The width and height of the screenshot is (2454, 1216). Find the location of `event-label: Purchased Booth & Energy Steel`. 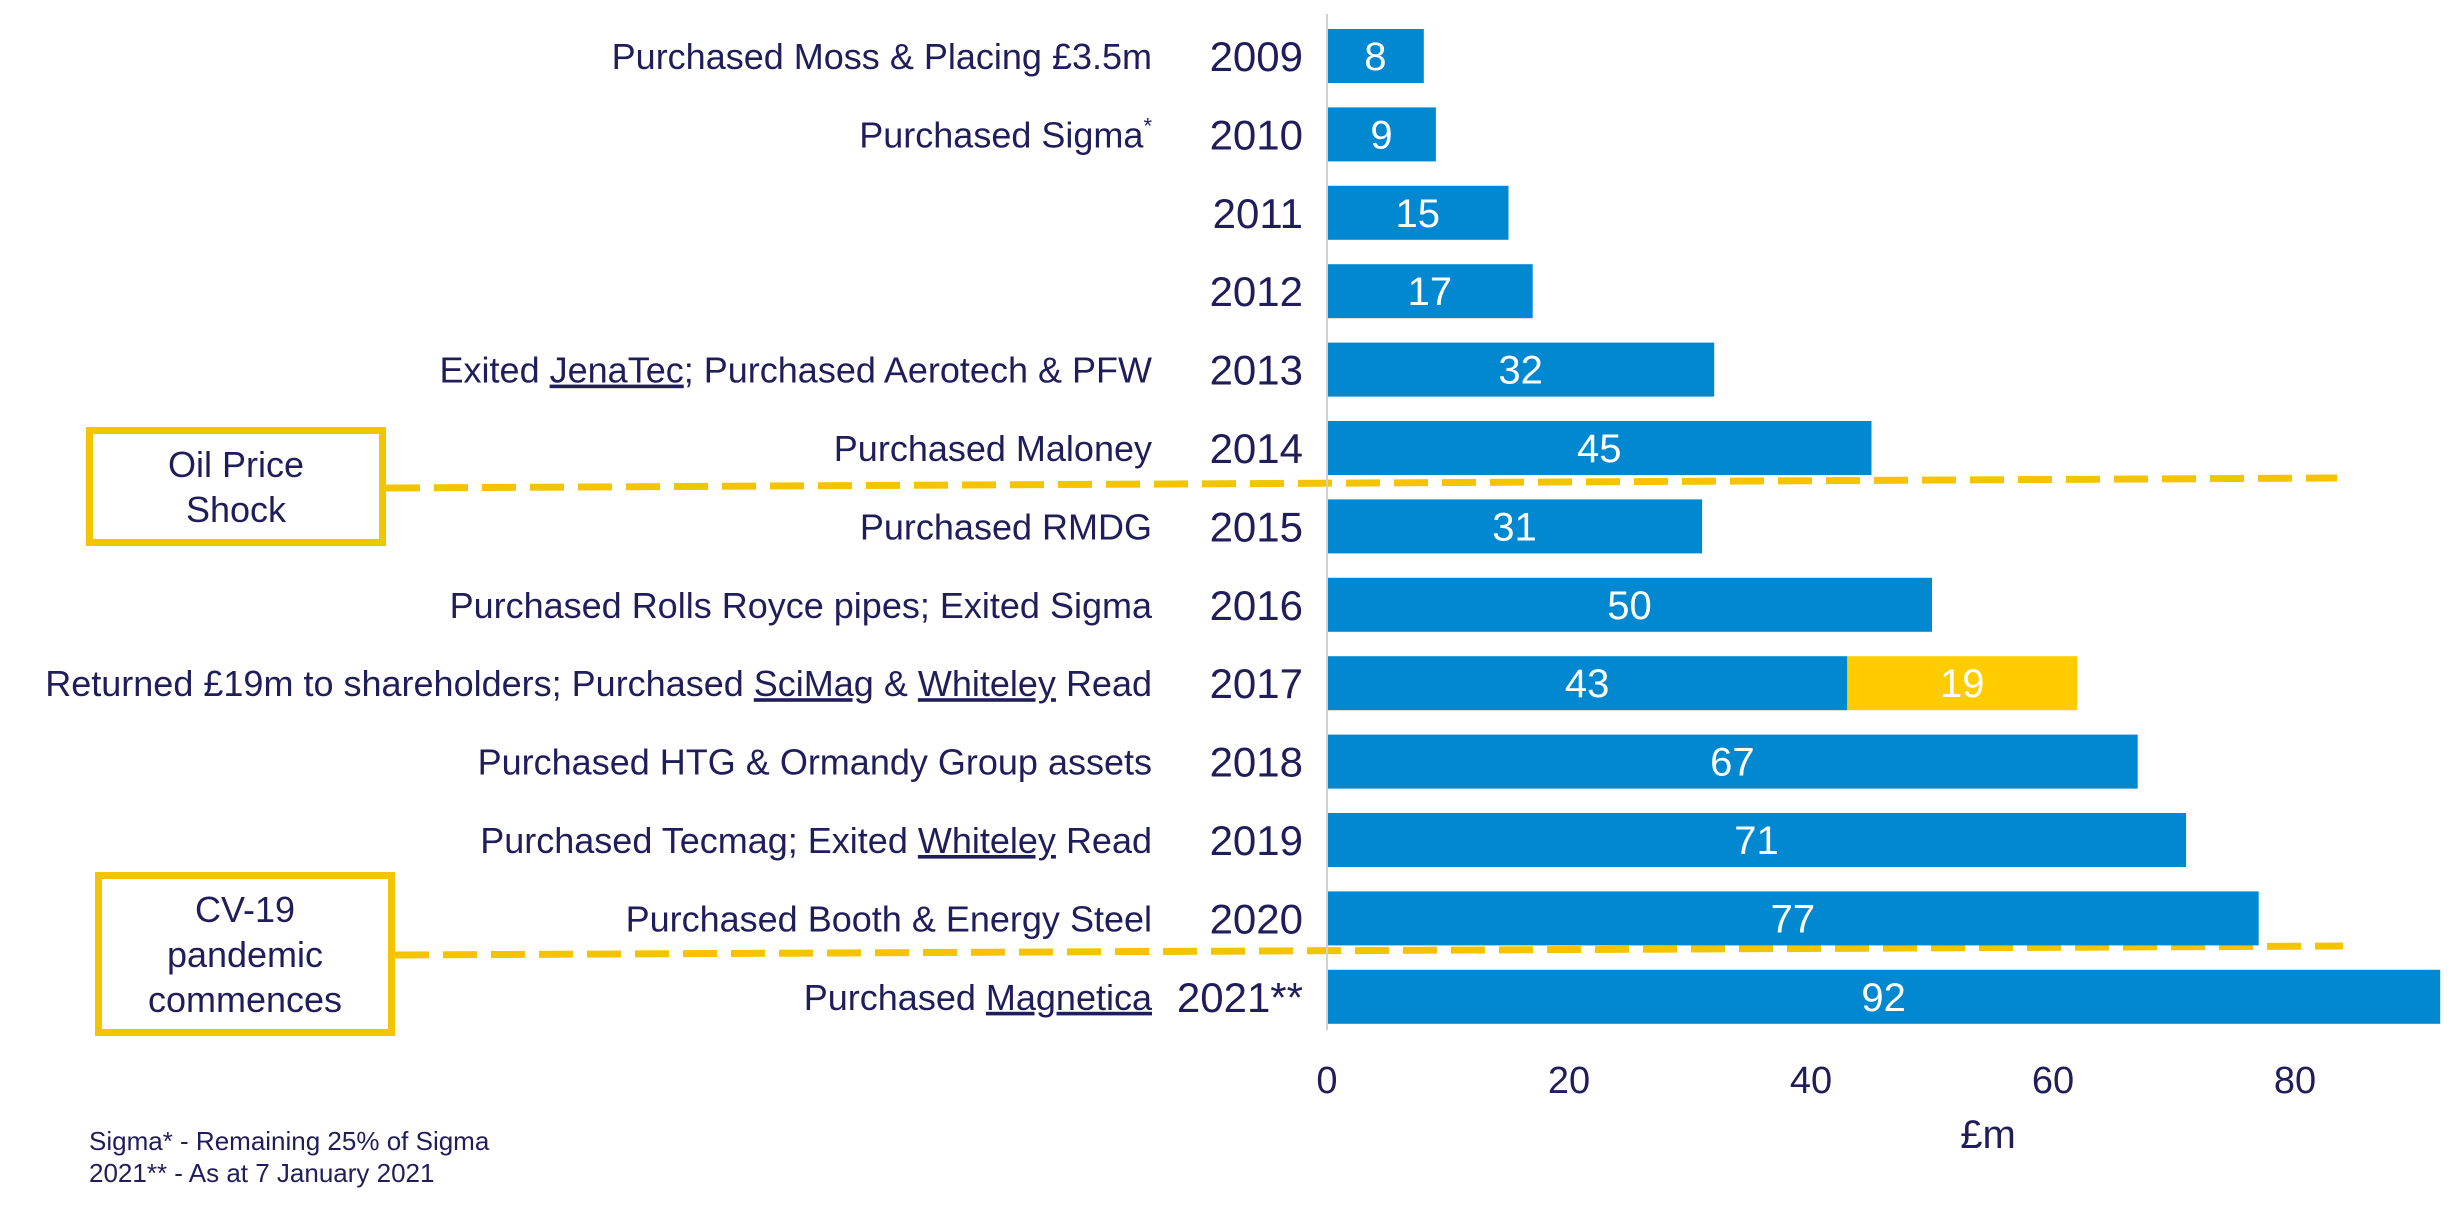

event-label: Purchased Booth & Energy Steel is located at coordinates (889, 918).